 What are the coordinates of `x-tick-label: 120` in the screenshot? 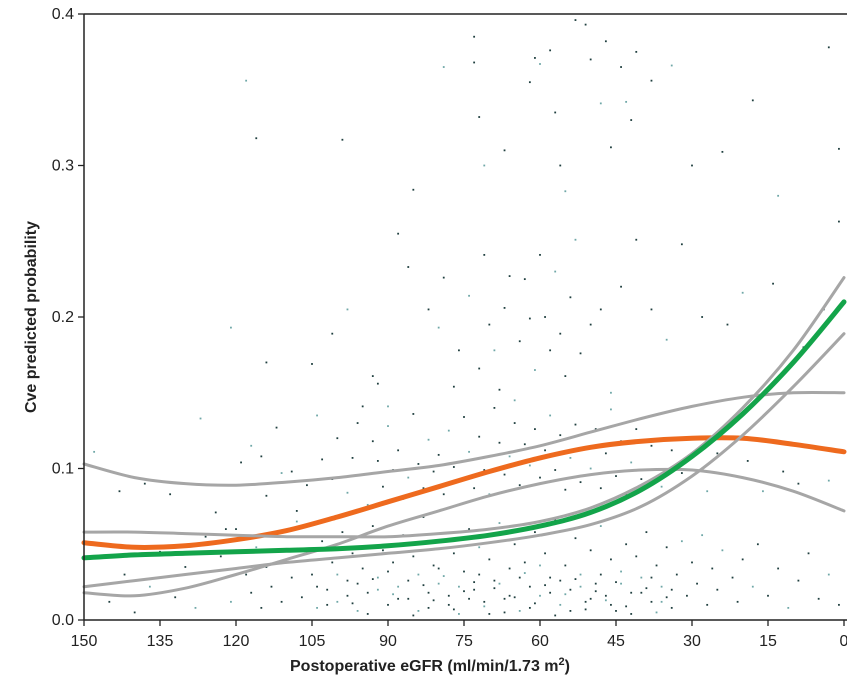 It's located at (236, 641).